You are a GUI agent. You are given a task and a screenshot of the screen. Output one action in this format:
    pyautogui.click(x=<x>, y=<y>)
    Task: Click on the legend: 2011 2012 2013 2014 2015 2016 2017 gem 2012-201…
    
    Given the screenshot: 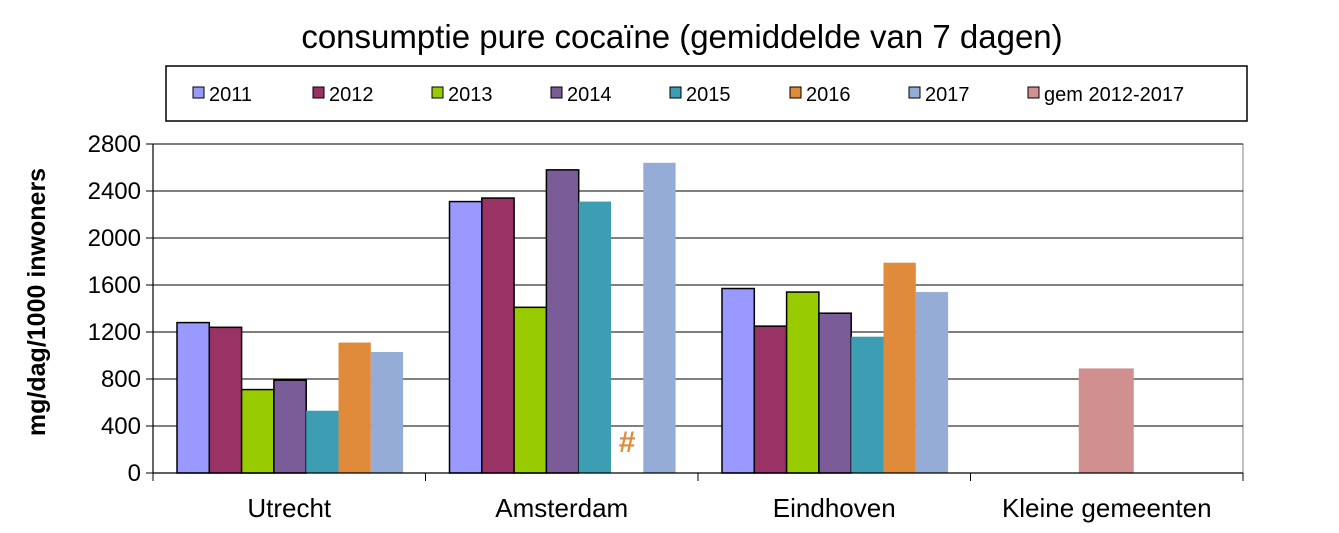 What is the action you would take?
    pyautogui.click(x=688, y=95)
    